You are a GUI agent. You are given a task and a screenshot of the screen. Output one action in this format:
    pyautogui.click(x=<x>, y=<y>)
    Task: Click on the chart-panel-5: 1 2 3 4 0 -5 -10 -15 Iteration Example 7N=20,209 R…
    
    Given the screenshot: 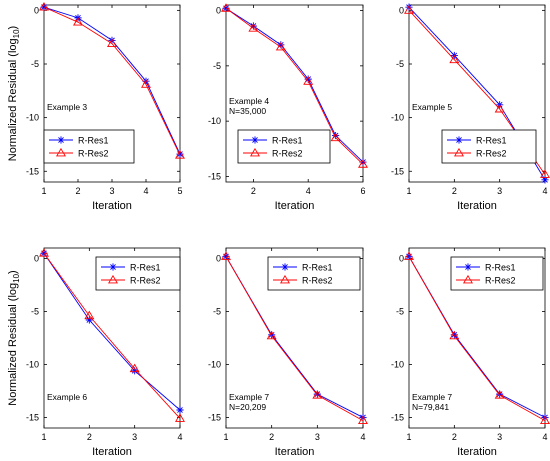 What is the action you would take?
    pyautogui.click(x=288, y=352)
    